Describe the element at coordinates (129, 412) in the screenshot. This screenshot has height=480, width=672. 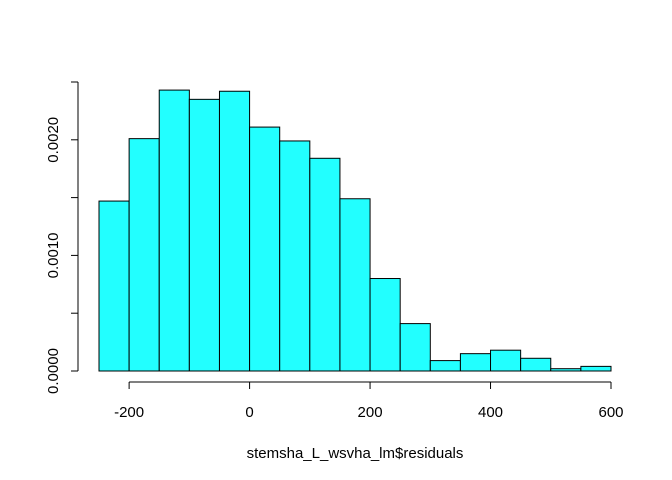
I see `x-tick-label: -200` at that location.